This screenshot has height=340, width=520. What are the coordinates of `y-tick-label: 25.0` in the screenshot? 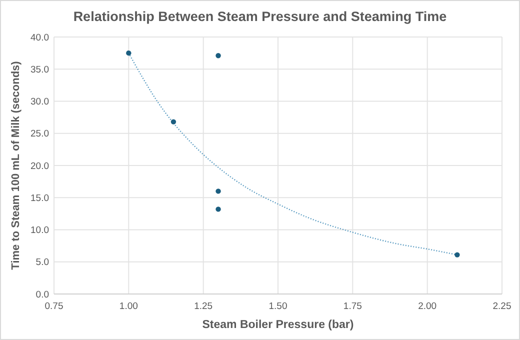 It's located at (39, 134).